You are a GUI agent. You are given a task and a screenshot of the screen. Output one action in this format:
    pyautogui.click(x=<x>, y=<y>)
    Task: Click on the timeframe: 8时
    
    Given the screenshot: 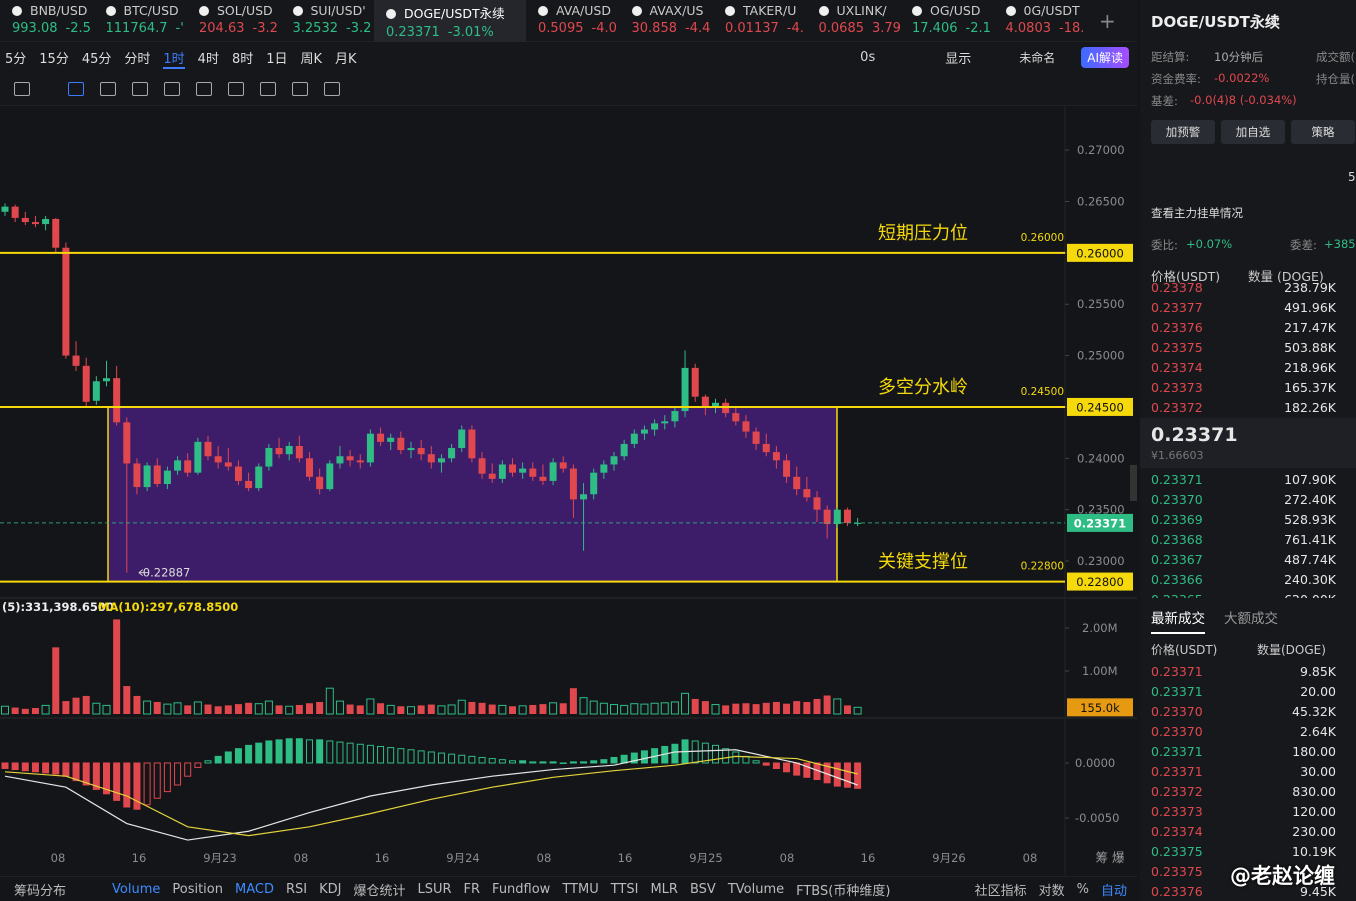 What is the action you would take?
    pyautogui.click(x=242, y=59)
    